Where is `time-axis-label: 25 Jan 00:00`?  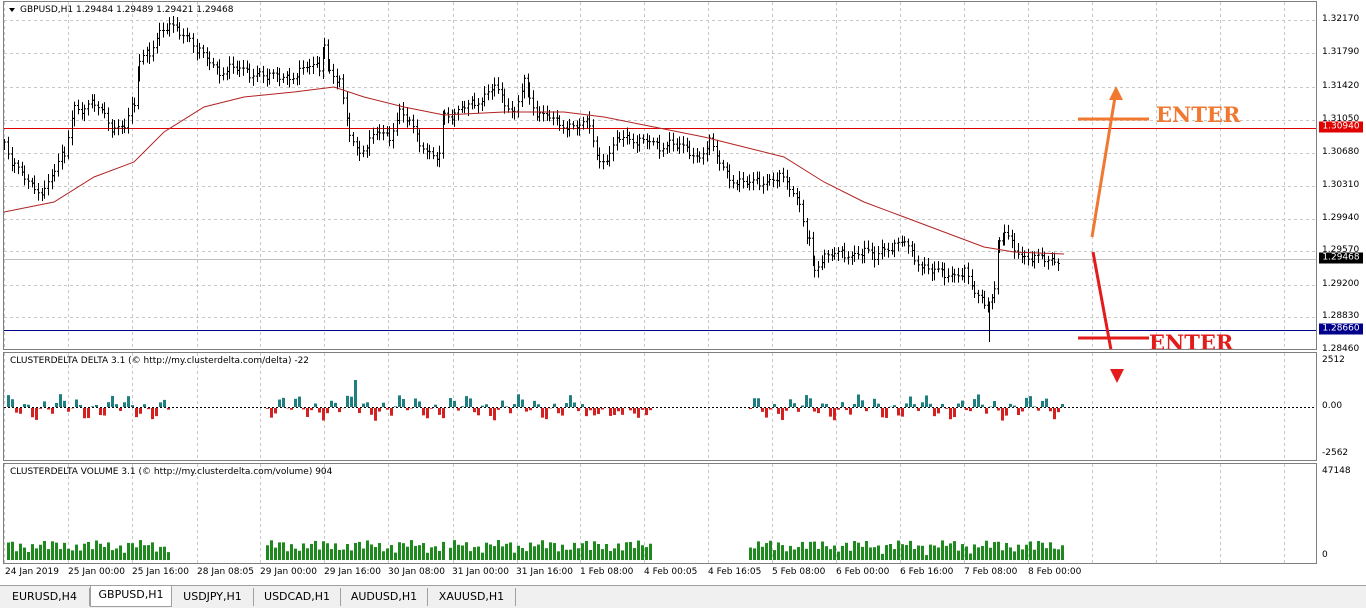
time-axis-label: 25 Jan 00:00 is located at coordinates (96, 572).